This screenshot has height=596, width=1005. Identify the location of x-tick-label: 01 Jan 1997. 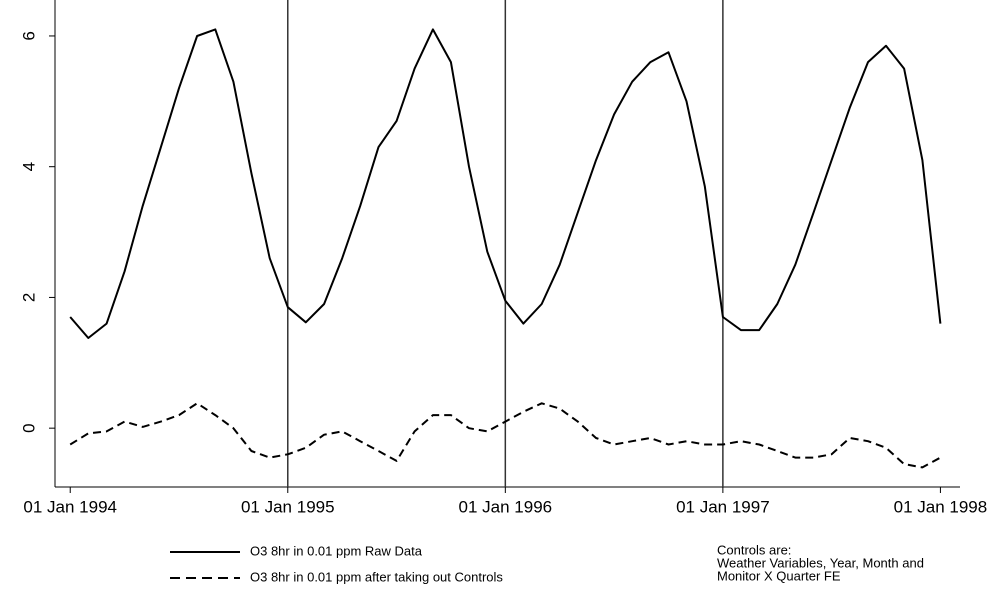
(723, 506).